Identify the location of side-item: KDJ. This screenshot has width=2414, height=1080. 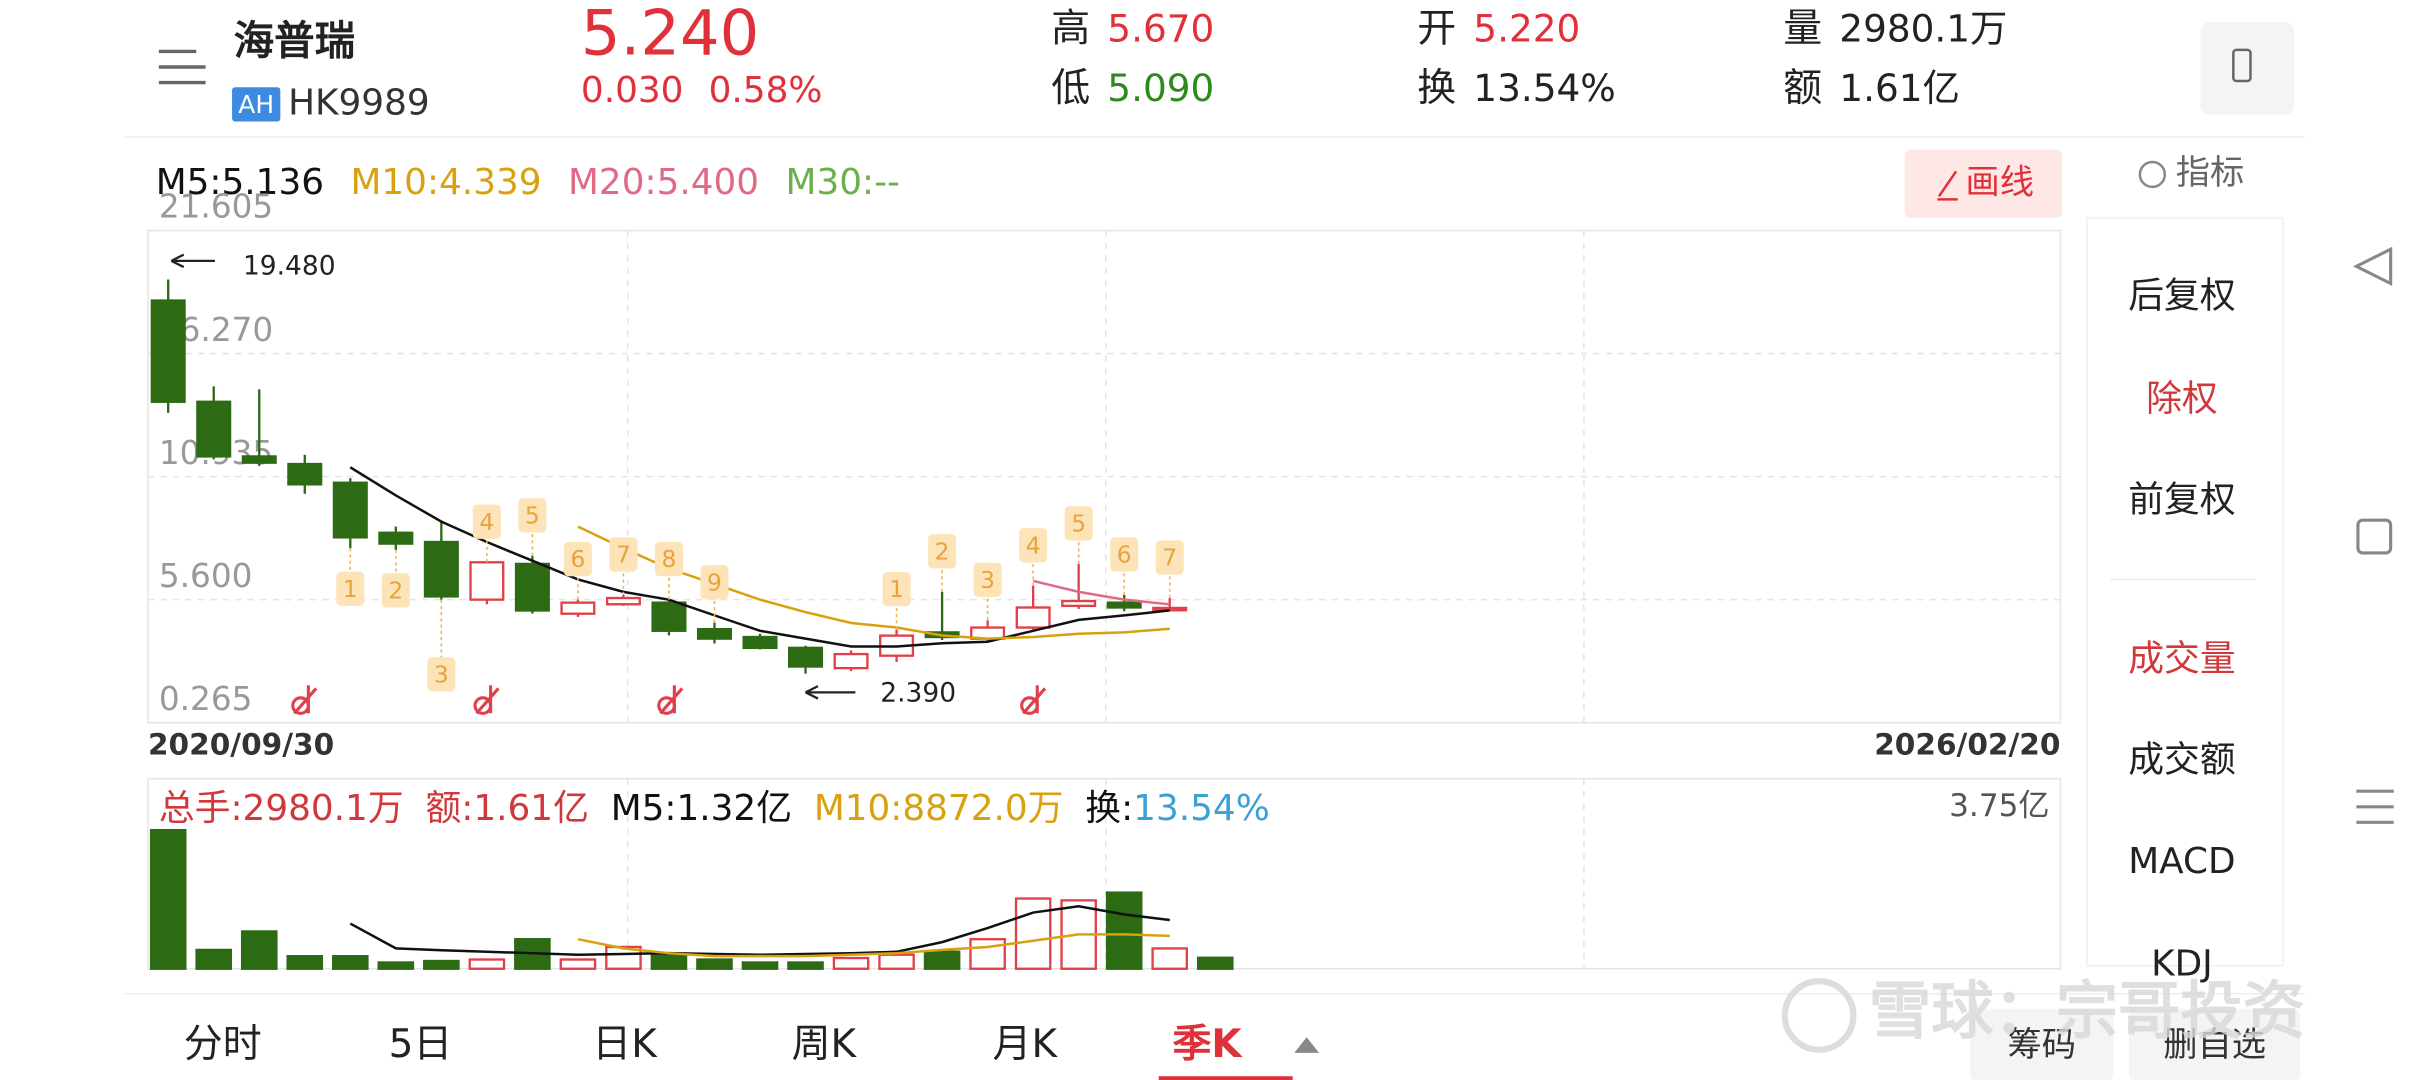
(2182, 964).